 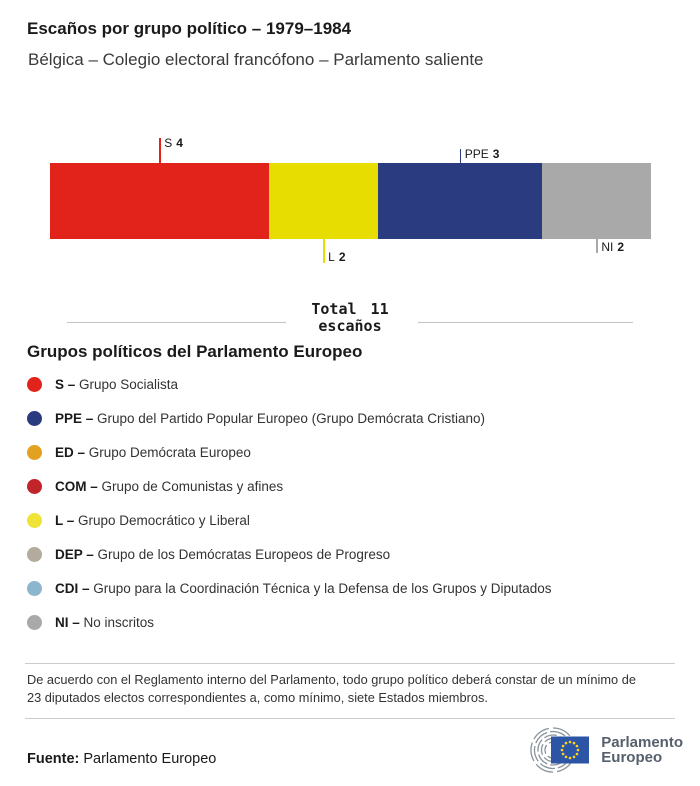 What do you see at coordinates (34, 384) in the screenshot?
I see `legend-dot-s` at bounding box center [34, 384].